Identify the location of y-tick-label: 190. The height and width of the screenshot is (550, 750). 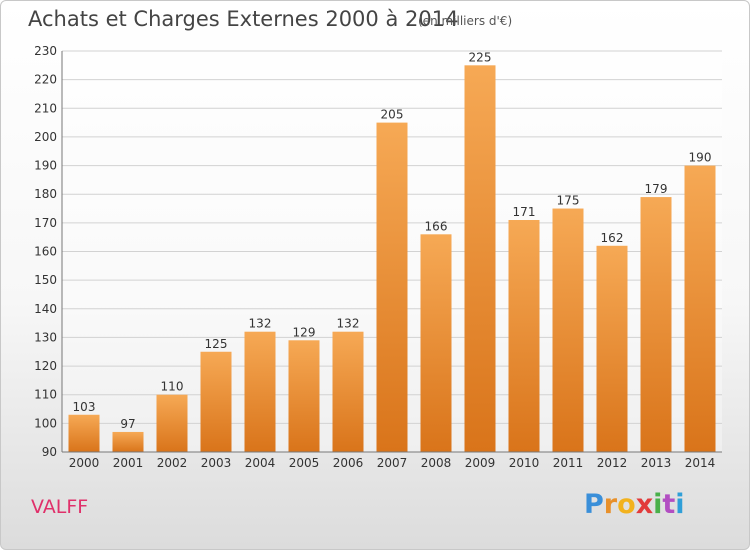
(45, 166).